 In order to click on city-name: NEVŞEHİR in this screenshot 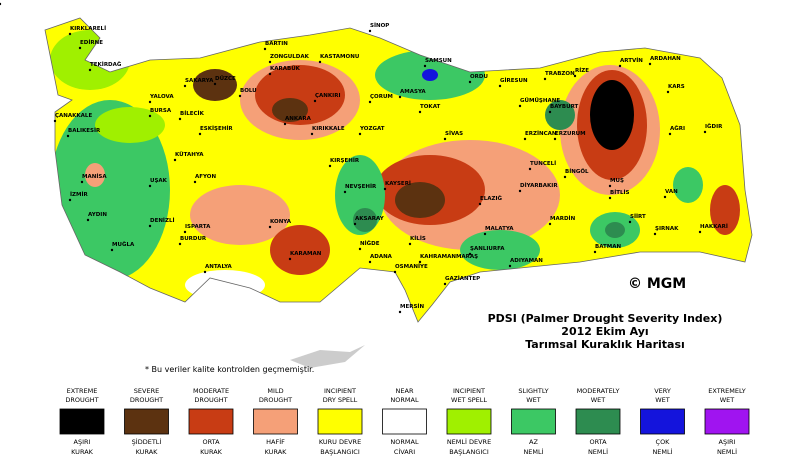, I will do `click(361, 186)`.